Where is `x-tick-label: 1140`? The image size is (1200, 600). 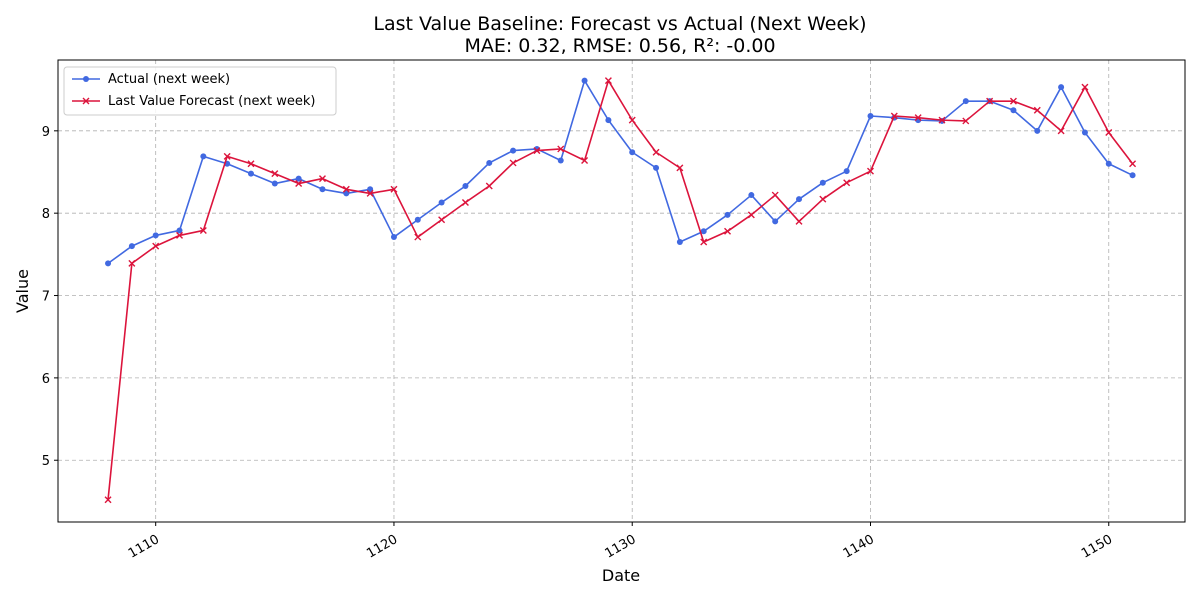 x-tick-label: 1140 is located at coordinates (859, 547).